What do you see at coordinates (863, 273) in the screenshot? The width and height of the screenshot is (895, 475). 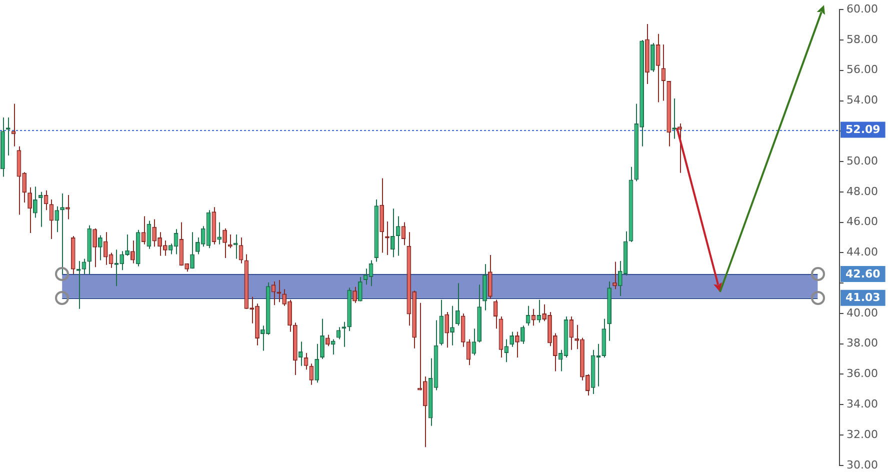 I see `ref-line-label: 42.60` at bounding box center [863, 273].